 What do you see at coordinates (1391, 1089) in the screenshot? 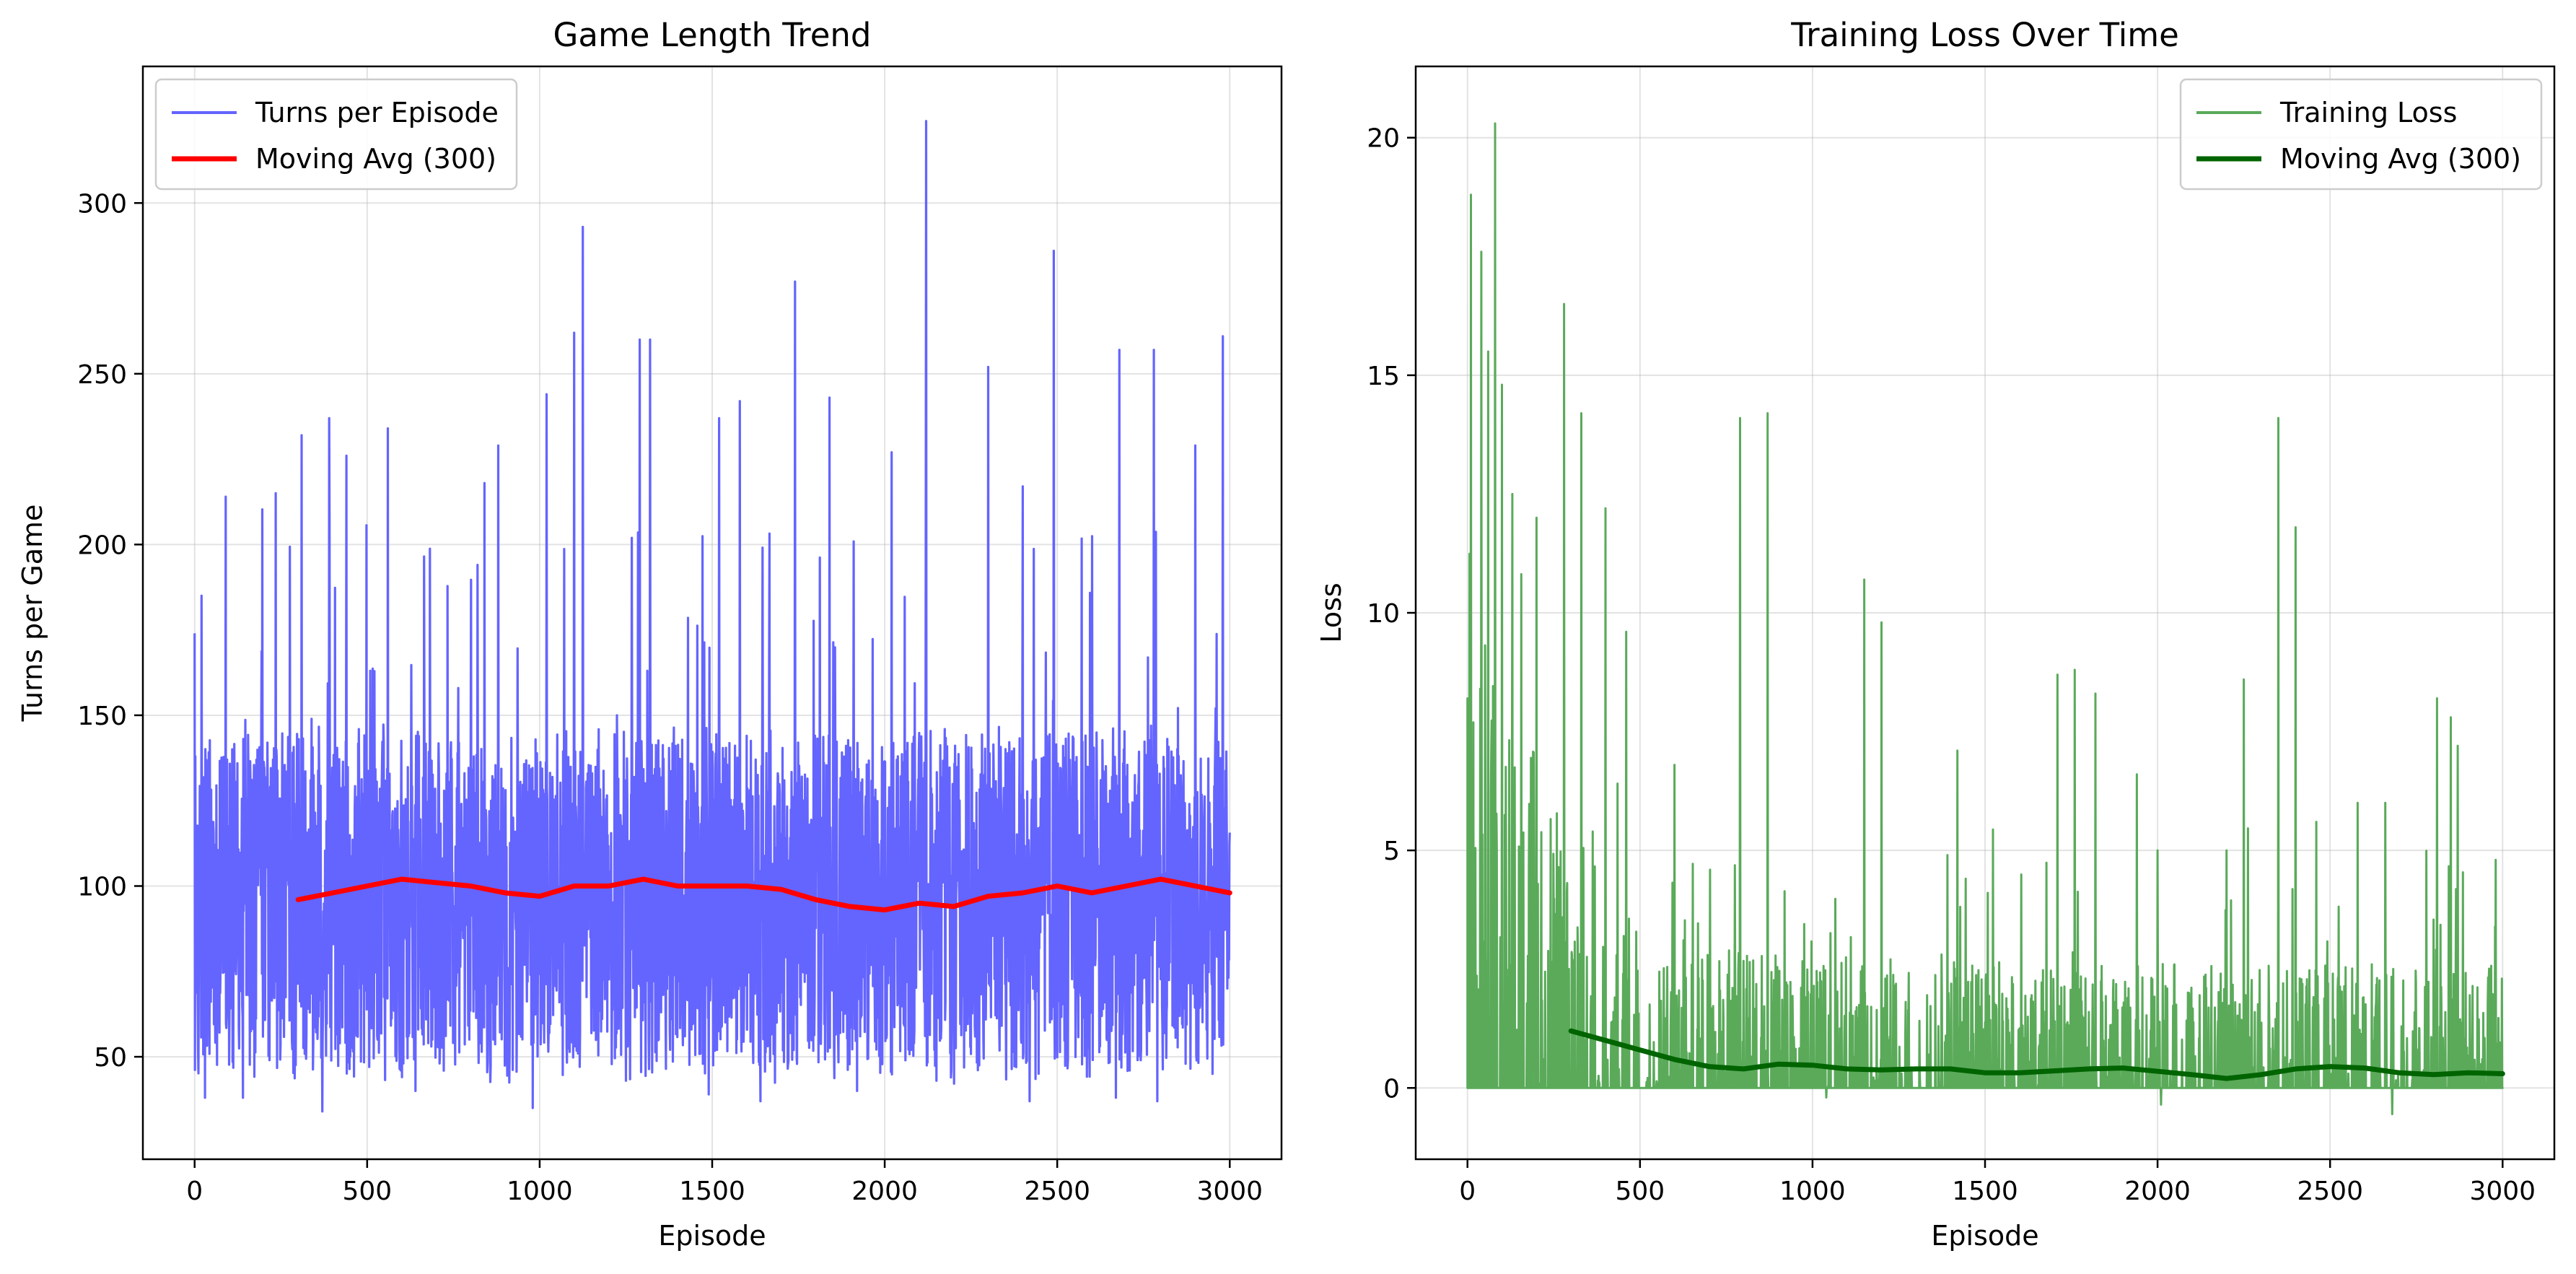
I see `y-tick-label: 0` at bounding box center [1391, 1089].